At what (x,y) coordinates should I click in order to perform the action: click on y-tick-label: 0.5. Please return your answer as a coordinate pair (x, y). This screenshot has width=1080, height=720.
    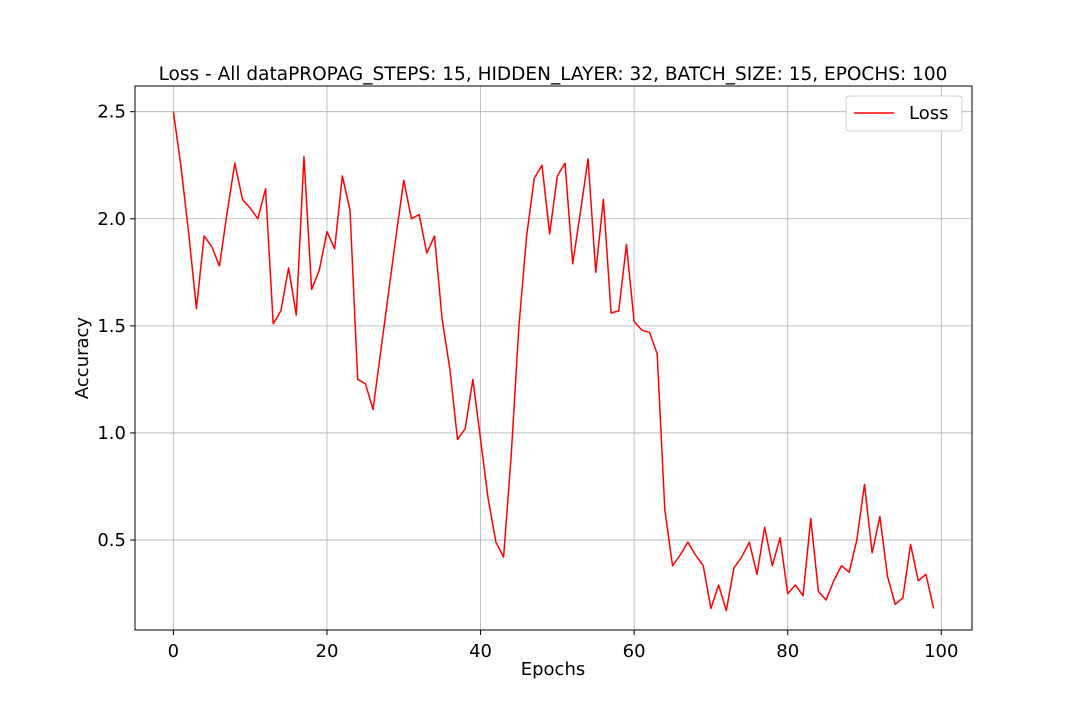
    Looking at the image, I should click on (111, 540).